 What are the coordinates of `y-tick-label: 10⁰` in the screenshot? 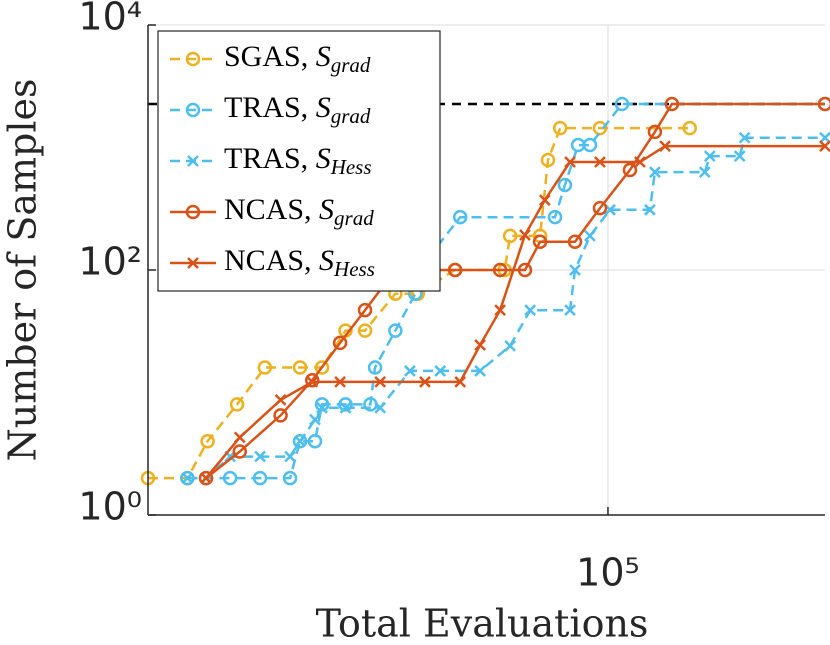 It's located at (110, 507).